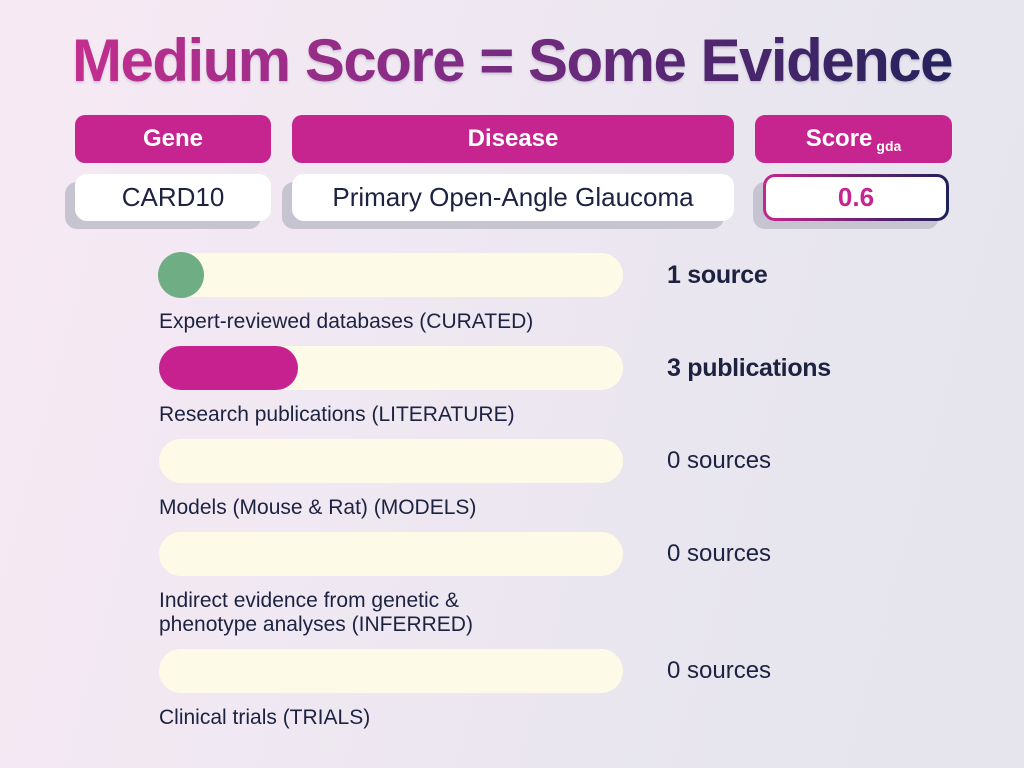 This screenshot has height=768, width=1024. What do you see at coordinates (719, 670) in the screenshot?
I see `source-count-trials: 0 sources` at bounding box center [719, 670].